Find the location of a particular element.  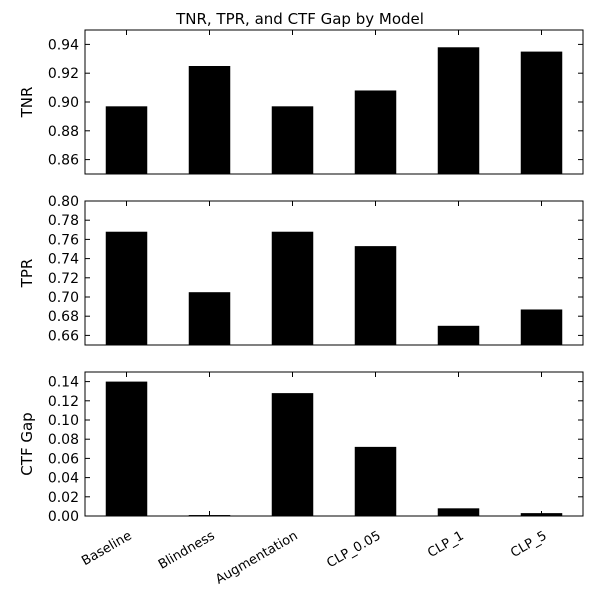

y-tick-label: 0.94 is located at coordinates (63, 45).